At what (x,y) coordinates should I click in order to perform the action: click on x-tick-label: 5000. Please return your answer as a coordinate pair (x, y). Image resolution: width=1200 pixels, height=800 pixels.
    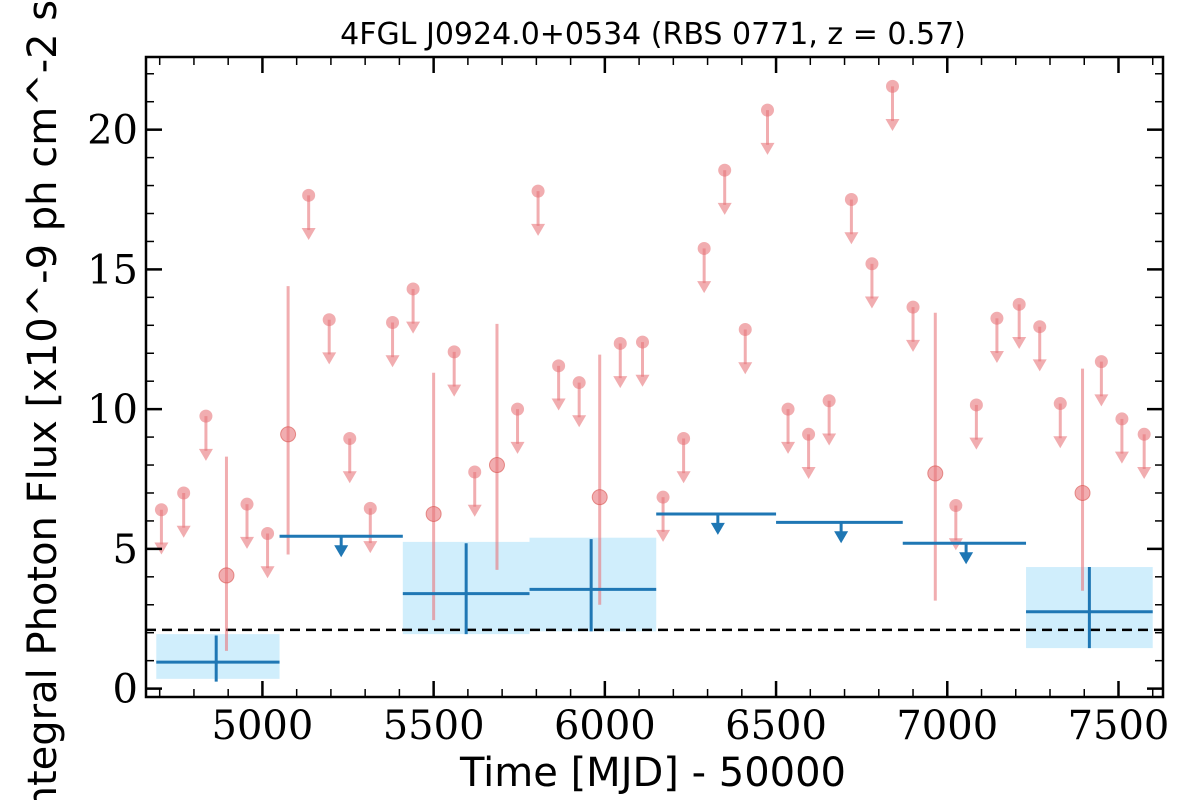
    Looking at the image, I should click on (263, 726).